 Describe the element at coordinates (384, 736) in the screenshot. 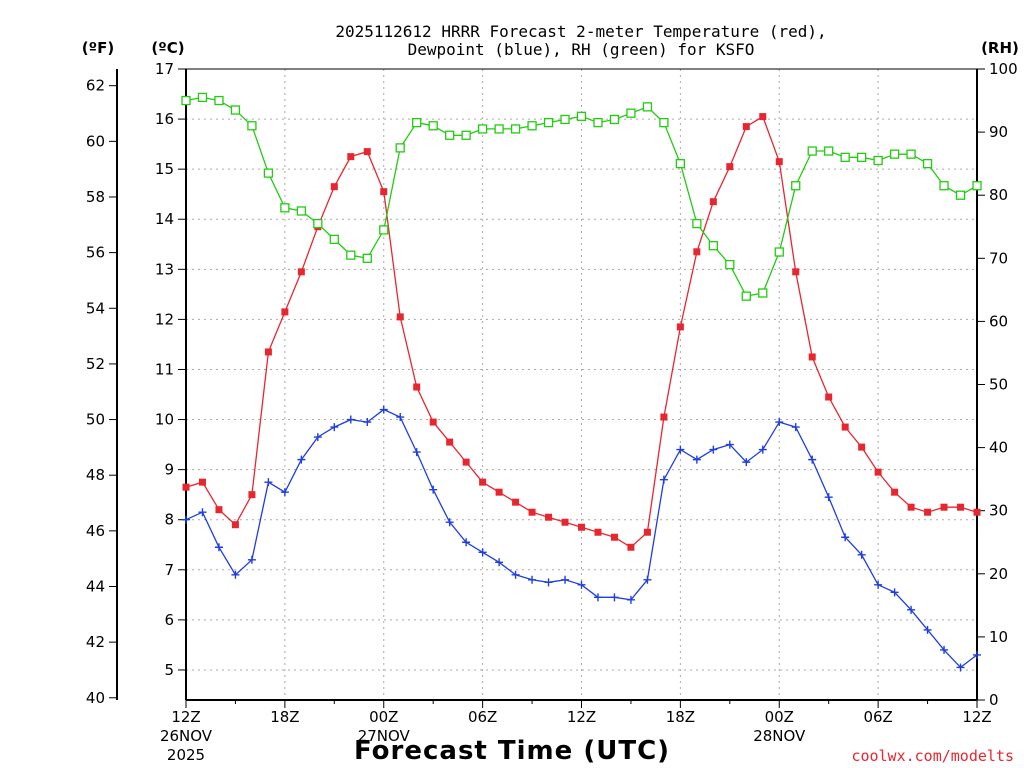

I see `date-tick-label: 27NOV` at that location.